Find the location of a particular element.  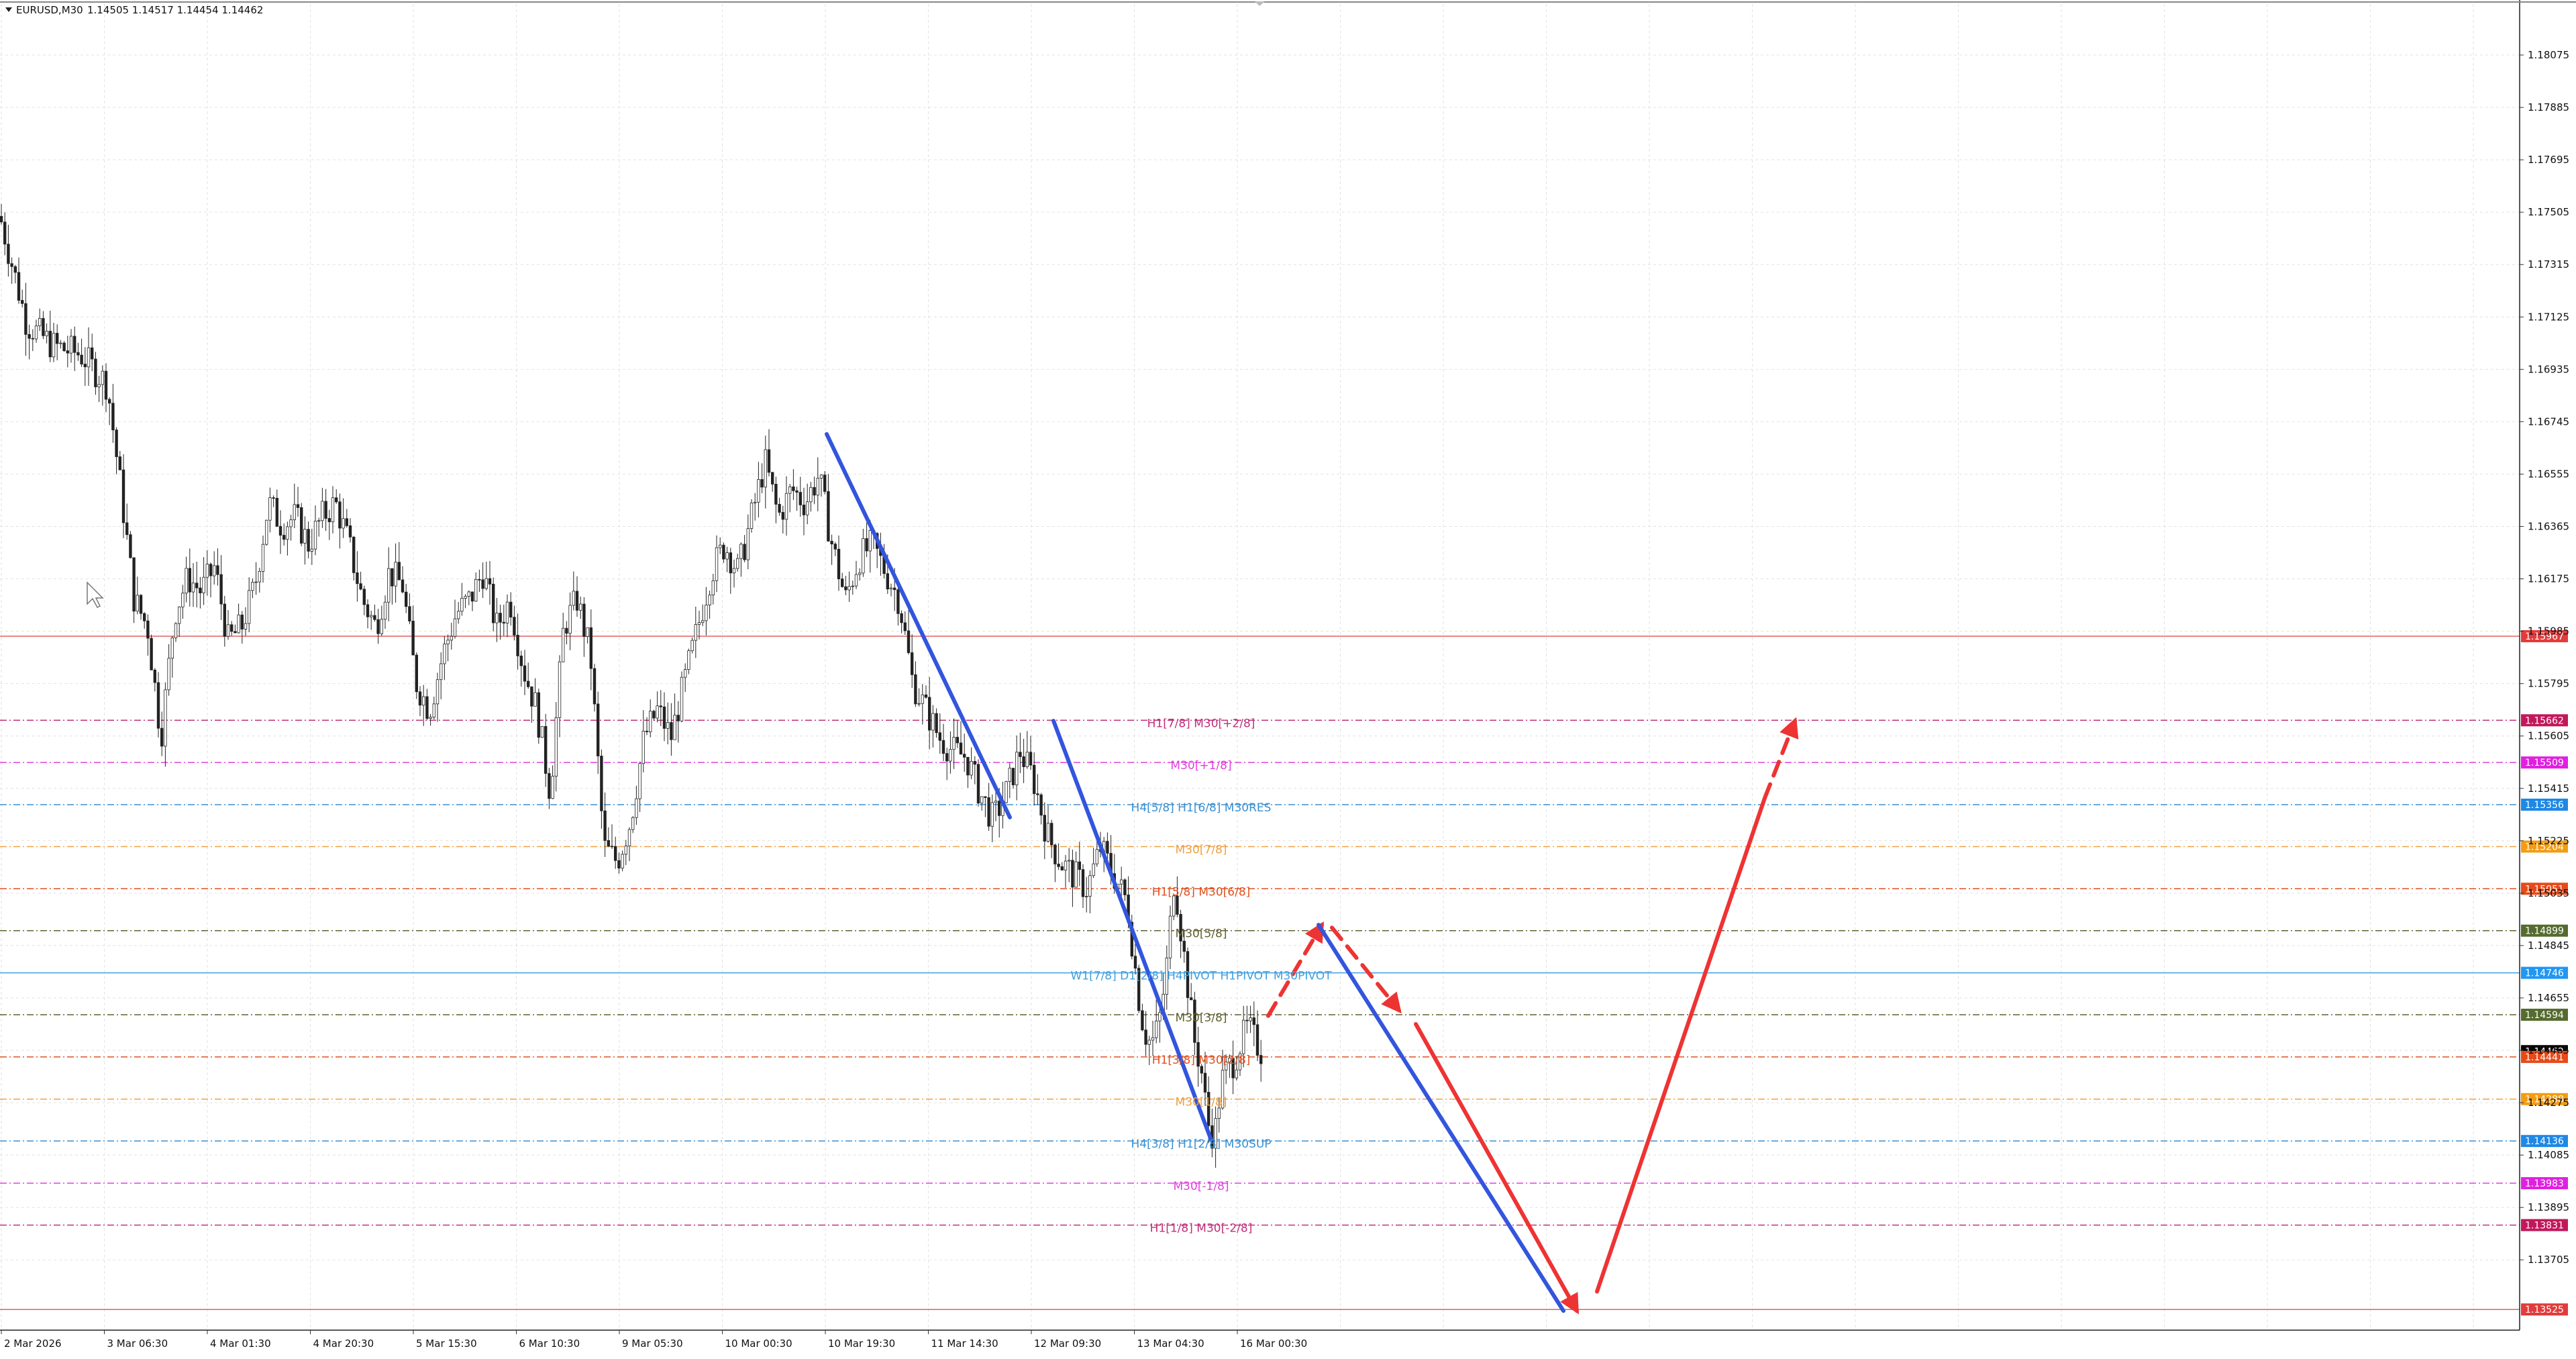

y-tick-label: 1.18075 is located at coordinates (2548, 55).